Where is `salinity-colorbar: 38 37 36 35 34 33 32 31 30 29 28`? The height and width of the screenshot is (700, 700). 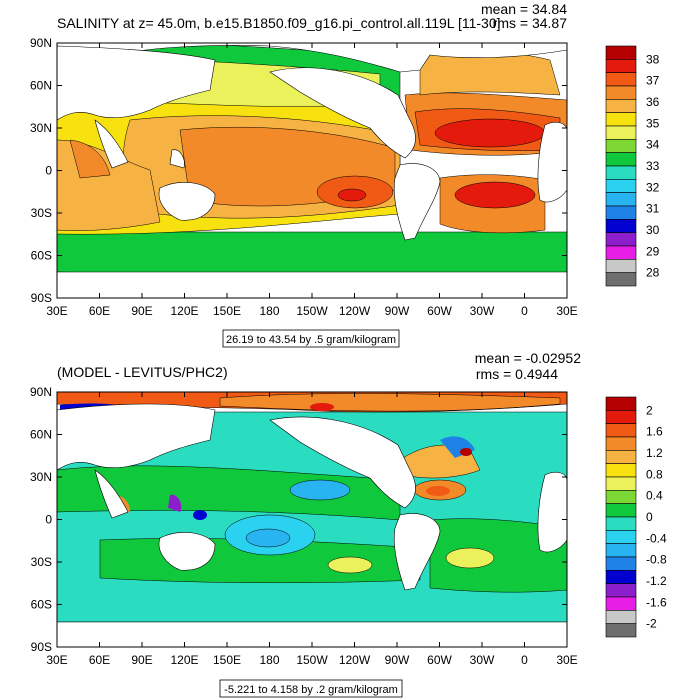 salinity-colorbar: 38 37 36 35 34 33 32 31 30 29 28 is located at coordinates (632, 166).